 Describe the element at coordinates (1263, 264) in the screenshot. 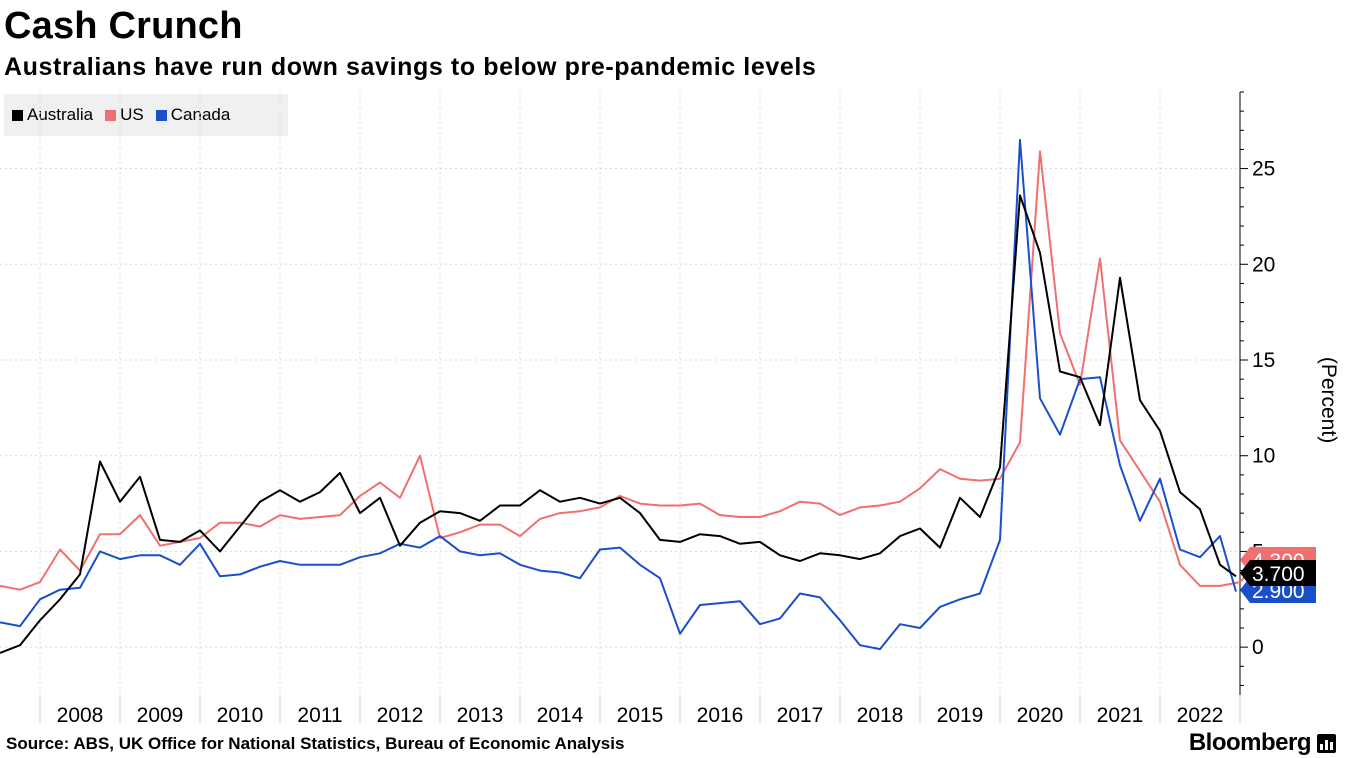

I see `y-tick-label: 20` at that location.